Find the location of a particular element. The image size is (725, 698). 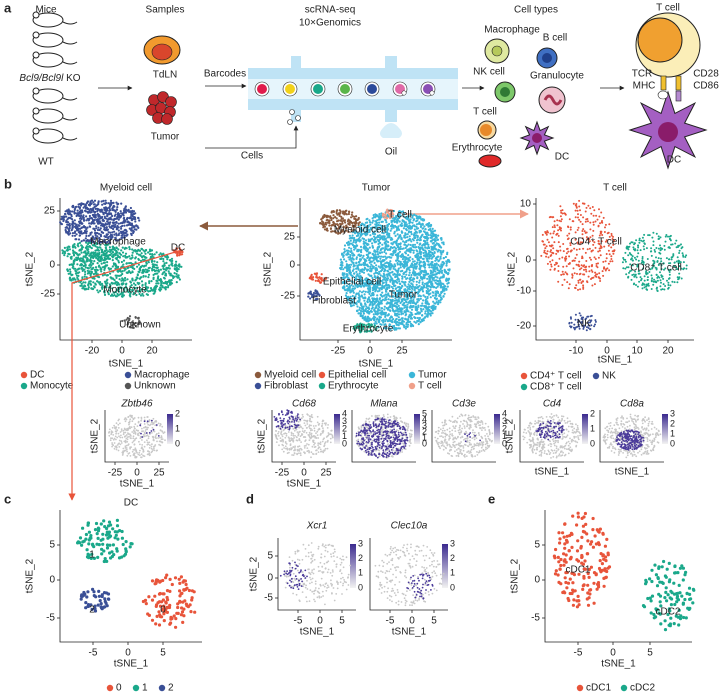

axis is located at coordinates (631, 436).